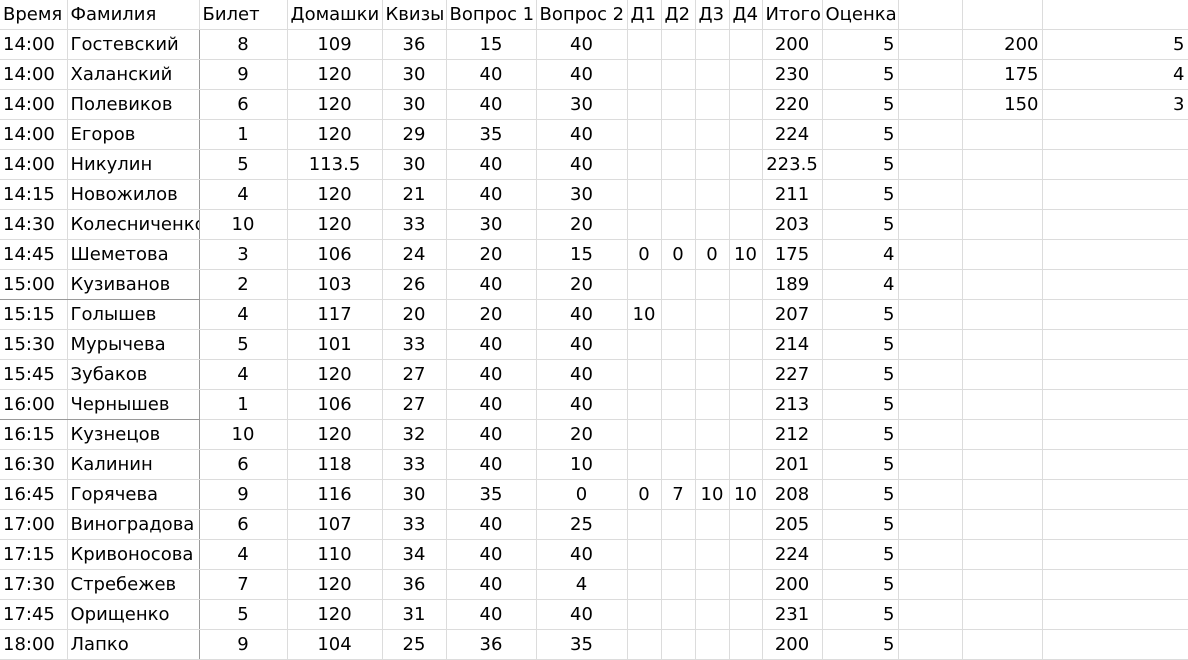 This screenshot has width=1188, height=660. Describe the element at coordinates (1002, 44) in the screenshot. I see `cell-scale-threshold: 200` at that location.